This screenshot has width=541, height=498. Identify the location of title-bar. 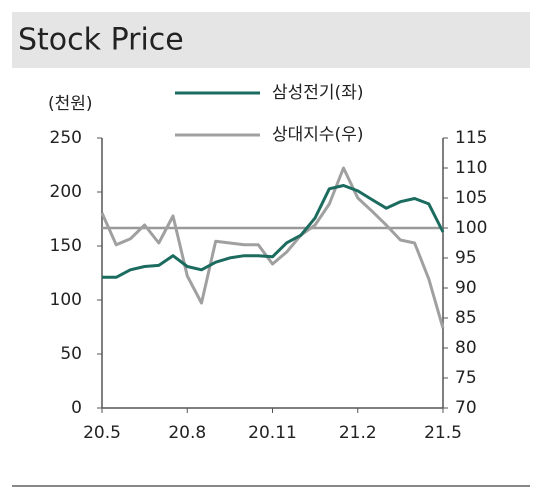
(271, 40).